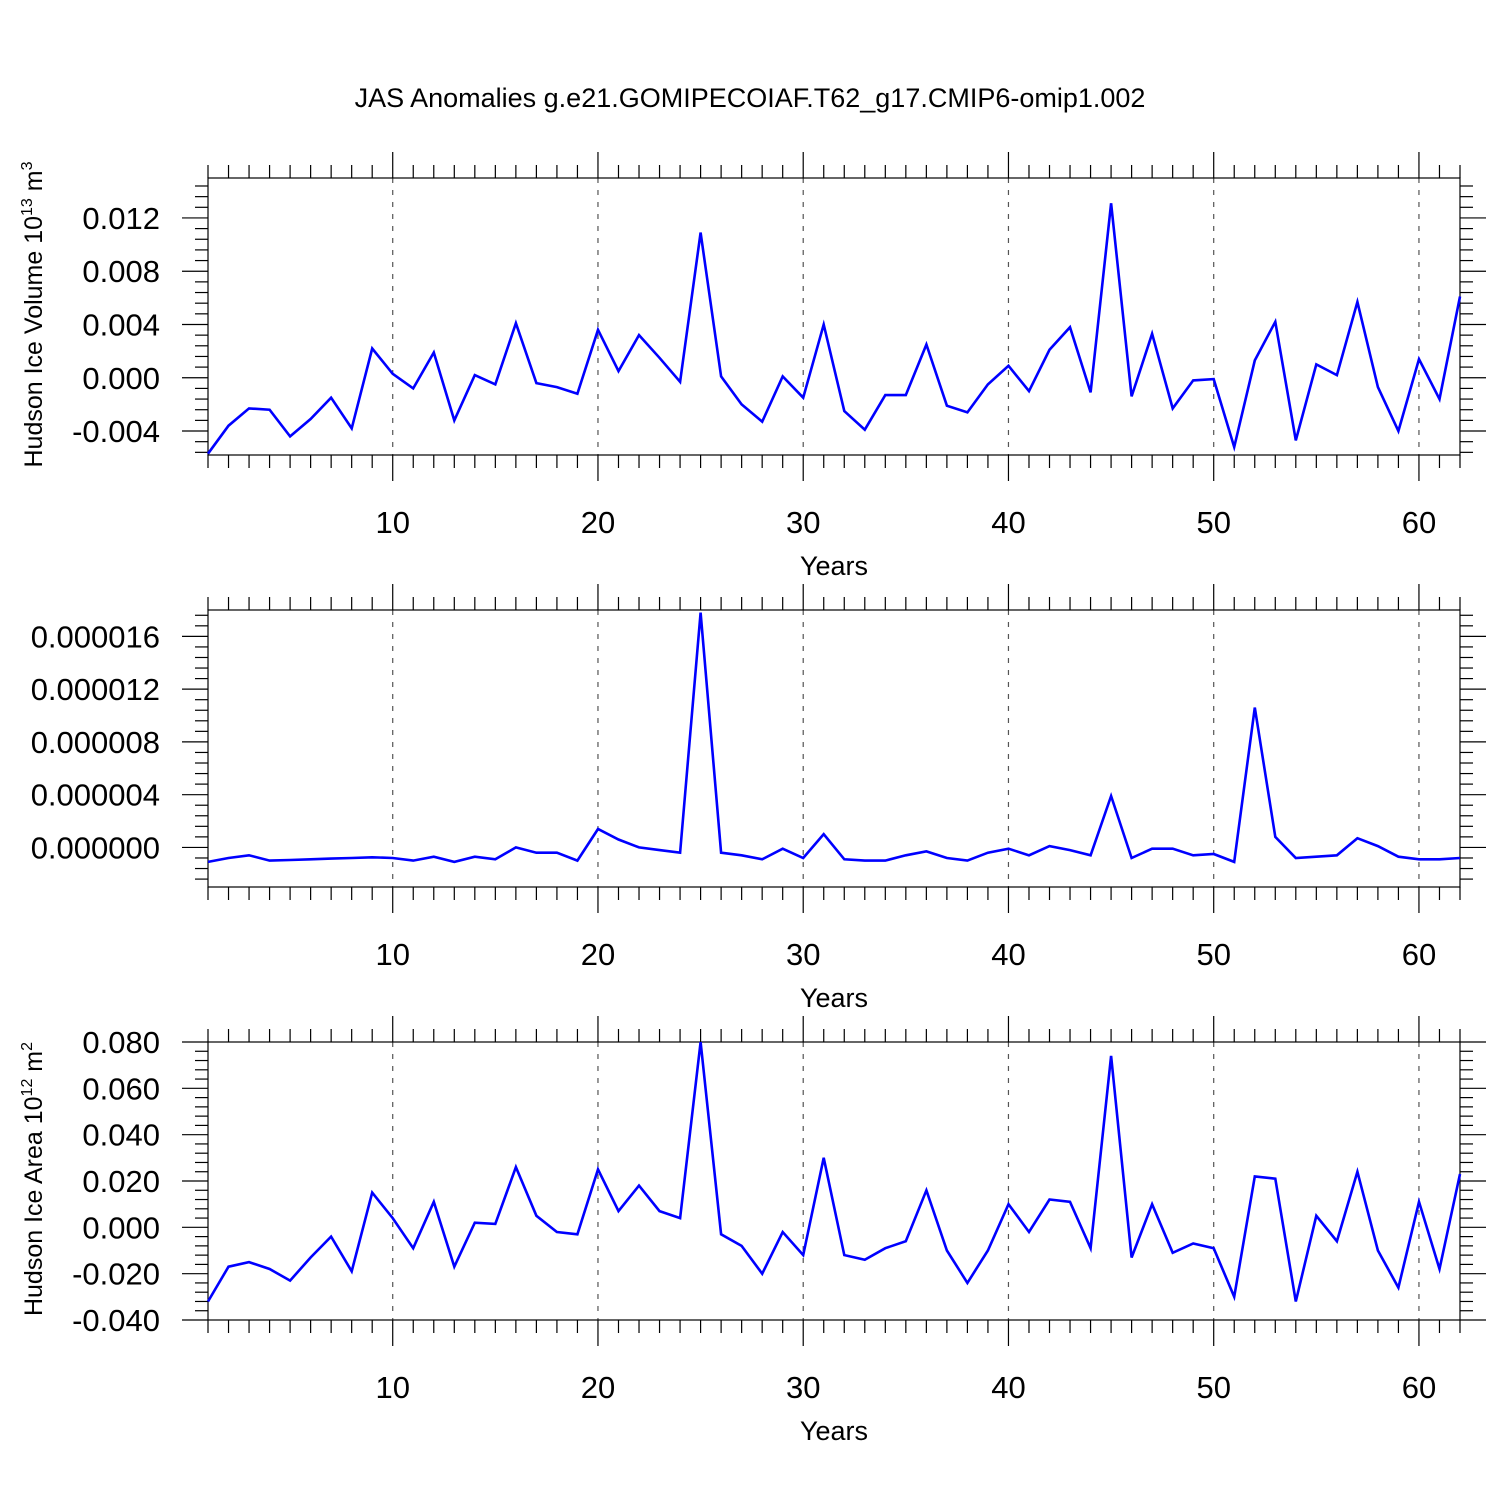 This screenshot has height=1500, width=1500. Describe the element at coordinates (34, 342) in the screenshot. I see `y-axis-title-text: Hudson Ice Volume 10` at that location.